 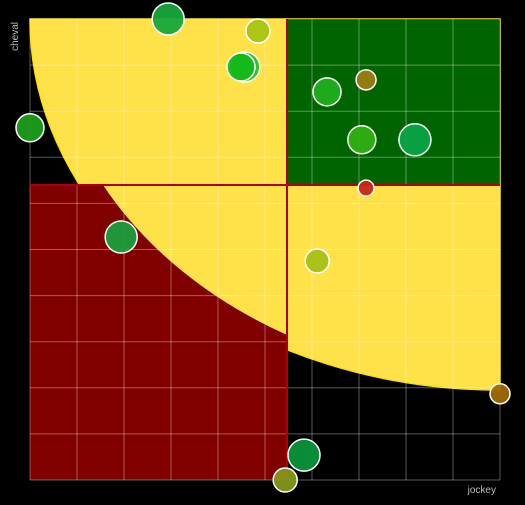 What do you see at coordinates (481, 490) in the screenshot?
I see `x-axis-label: jockey` at bounding box center [481, 490].